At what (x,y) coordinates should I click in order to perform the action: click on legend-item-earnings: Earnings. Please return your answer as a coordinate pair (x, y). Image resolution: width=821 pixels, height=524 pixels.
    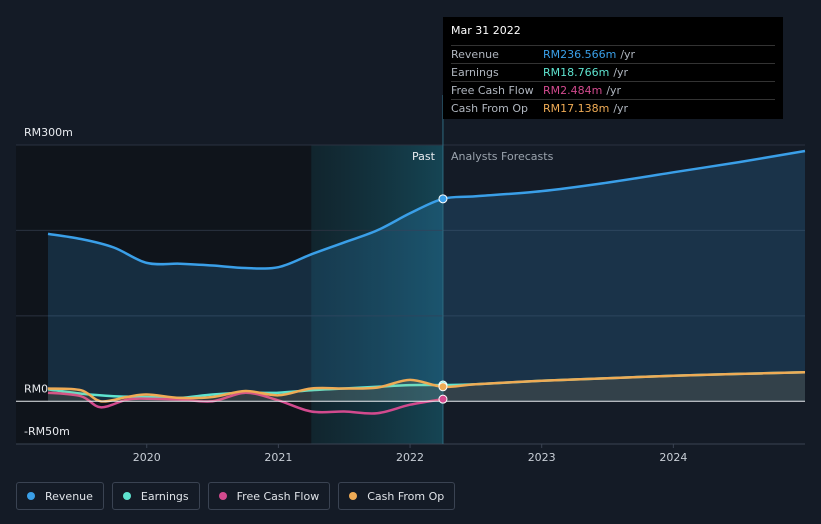
    Looking at the image, I should click on (155, 496).